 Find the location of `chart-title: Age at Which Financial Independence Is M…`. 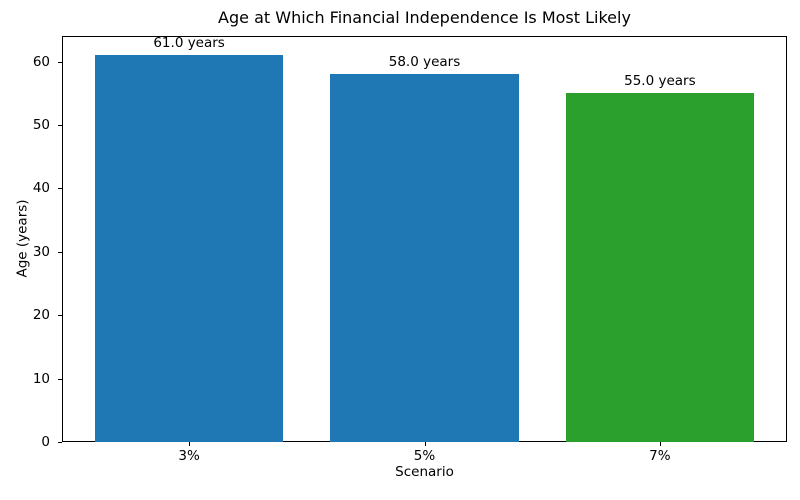

chart-title: Age at Which Financial Independence Is M… is located at coordinates (424, 17).